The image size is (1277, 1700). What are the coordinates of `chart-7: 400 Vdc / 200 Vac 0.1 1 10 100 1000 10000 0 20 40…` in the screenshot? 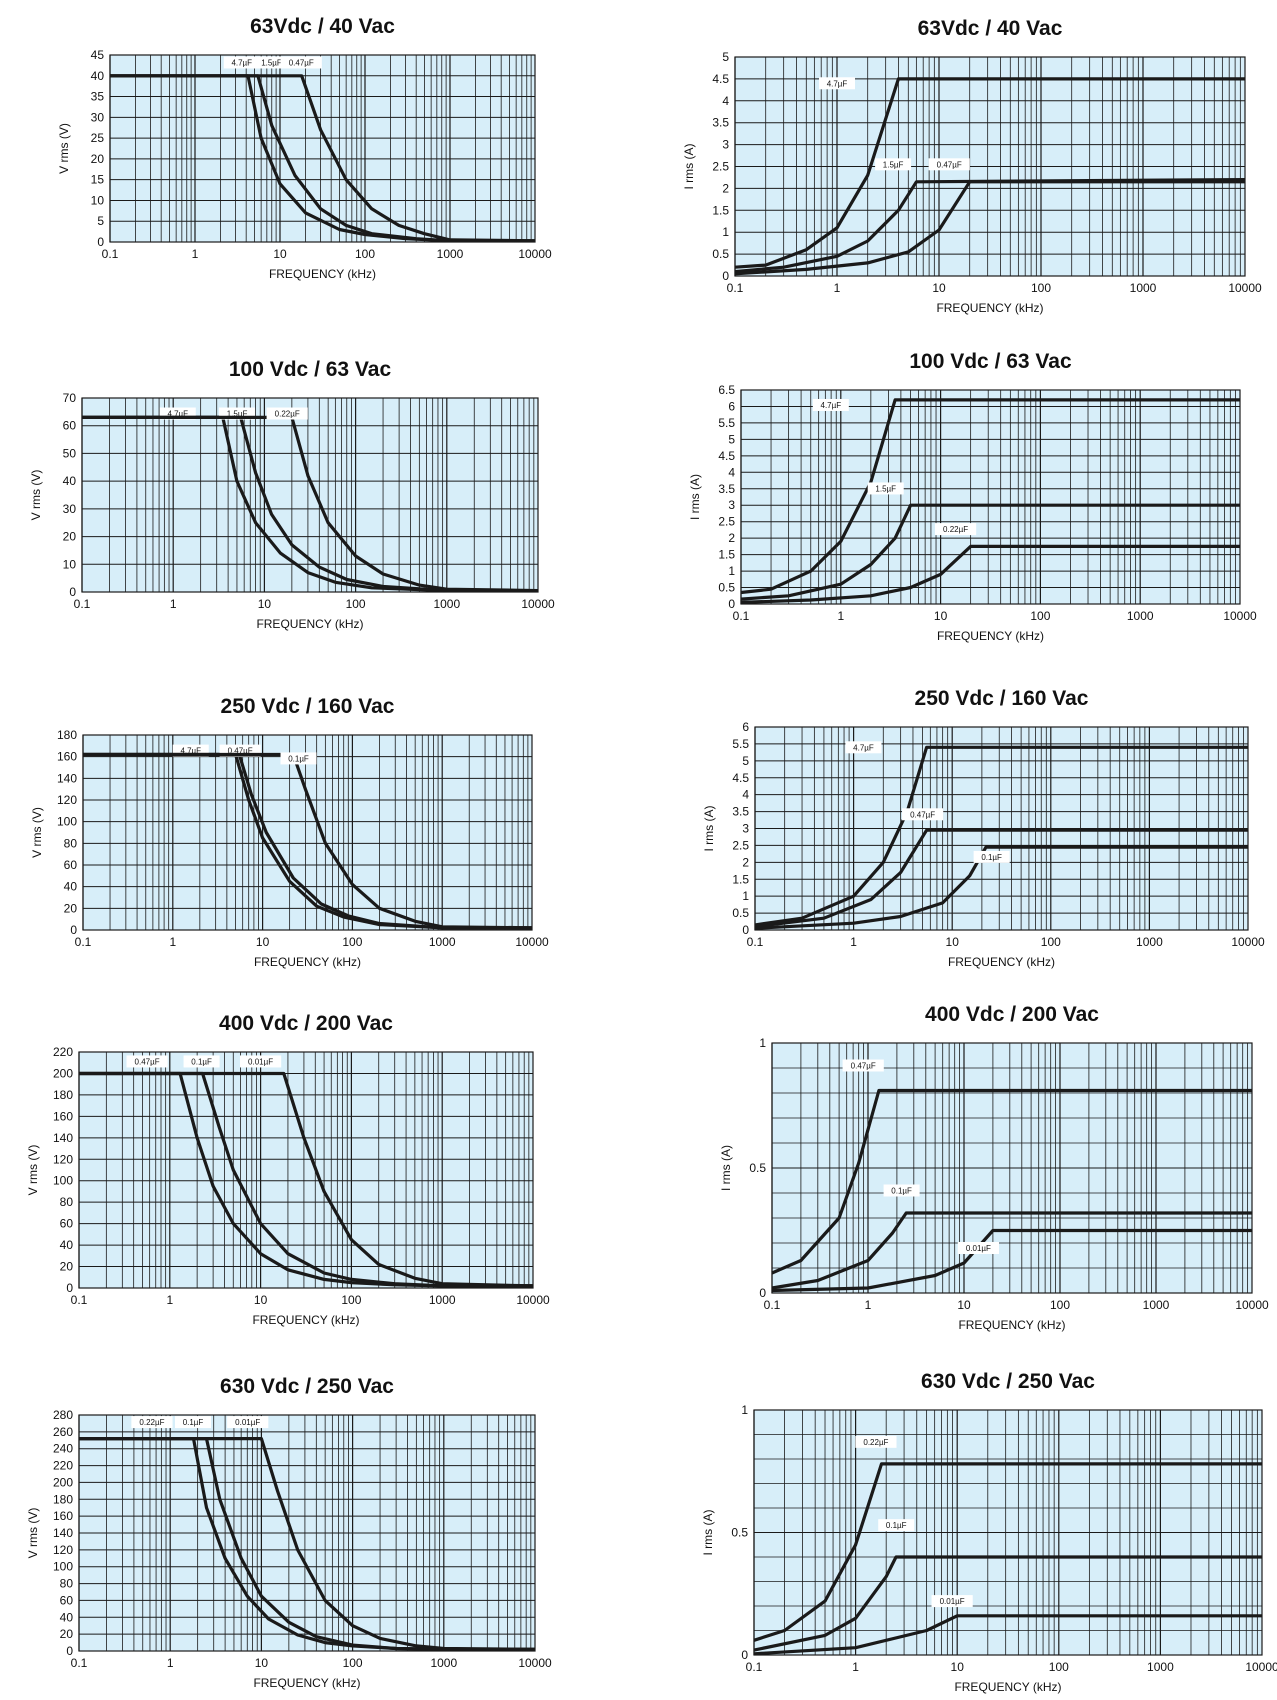 It's located at (288, 1169).